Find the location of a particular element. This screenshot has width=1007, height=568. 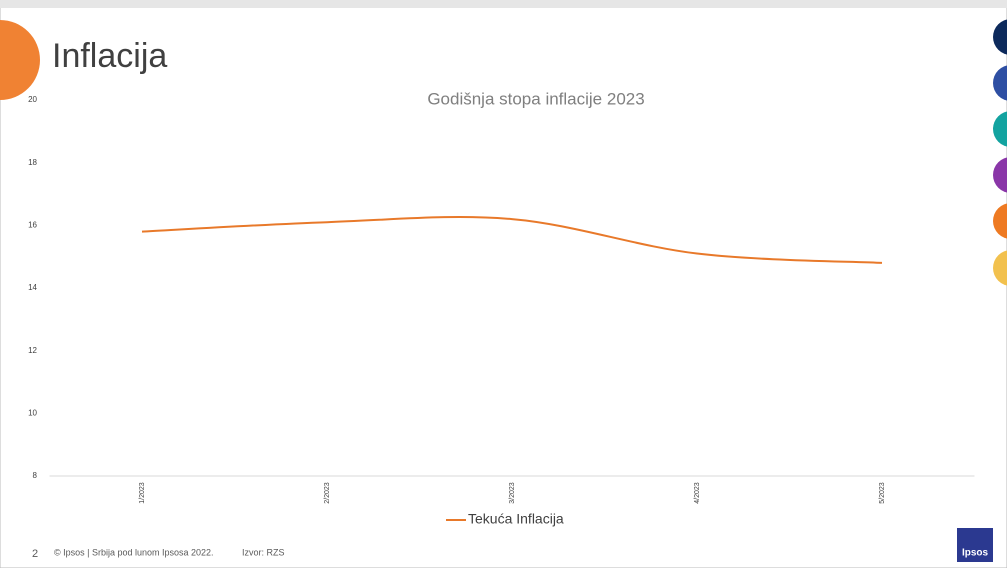

x-tick-label: 5/2023 is located at coordinates (882, 493).